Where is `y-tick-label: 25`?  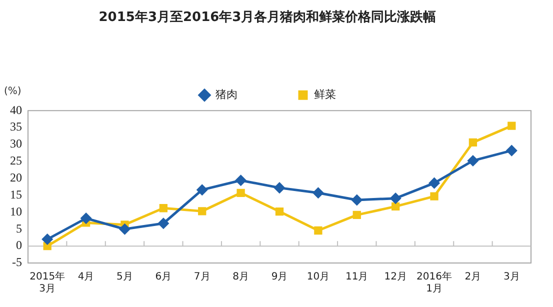 y-tick-label: 25 is located at coordinates (16, 161).